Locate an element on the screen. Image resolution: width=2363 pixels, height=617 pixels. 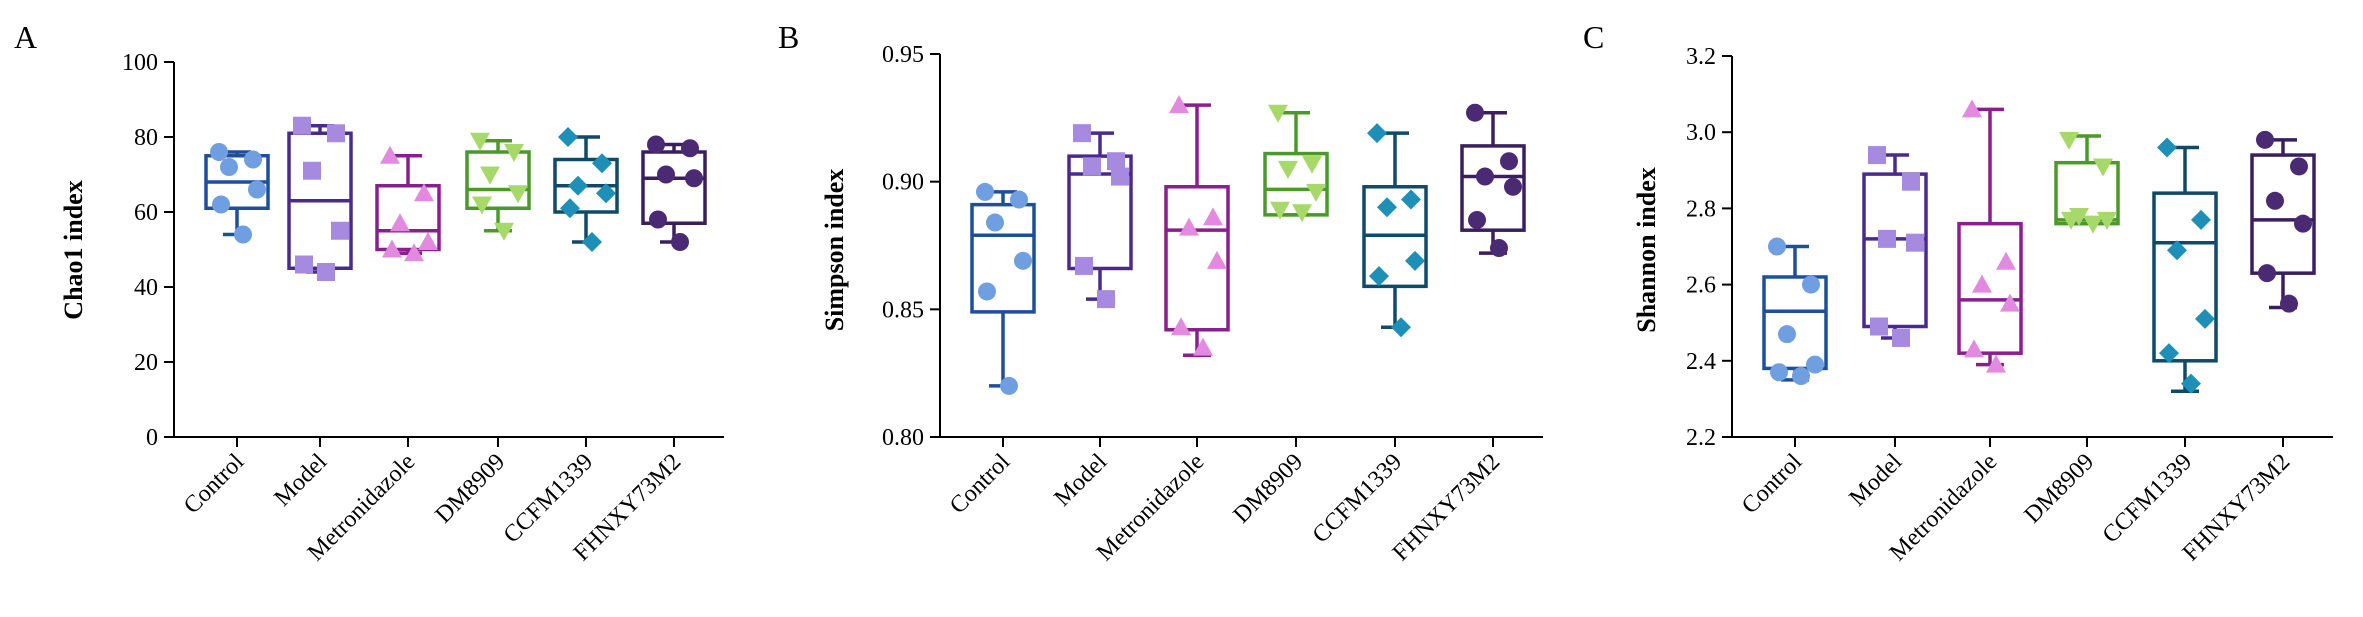
y-tick-label: 0 is located at coordinates (152, 438).